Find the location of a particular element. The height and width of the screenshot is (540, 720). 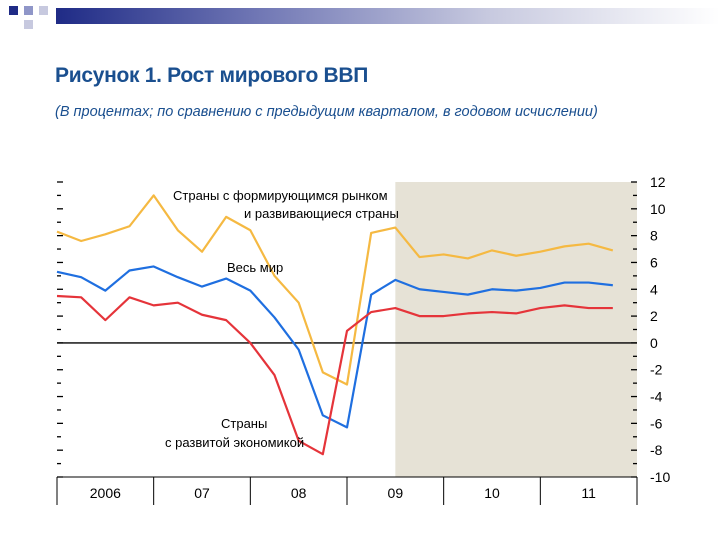

y-tick-label: 2 is located at coordinates (654, 316).